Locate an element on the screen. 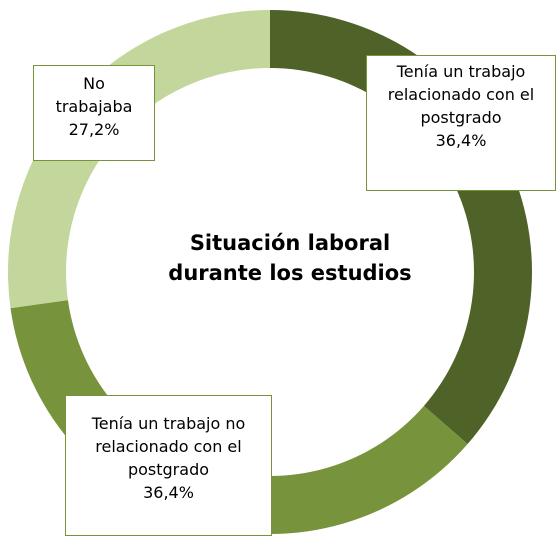 The height and width of the screenshot is (546, 558). slice-label: No trabajaba 27,2% is located at coordinates (94, 113).